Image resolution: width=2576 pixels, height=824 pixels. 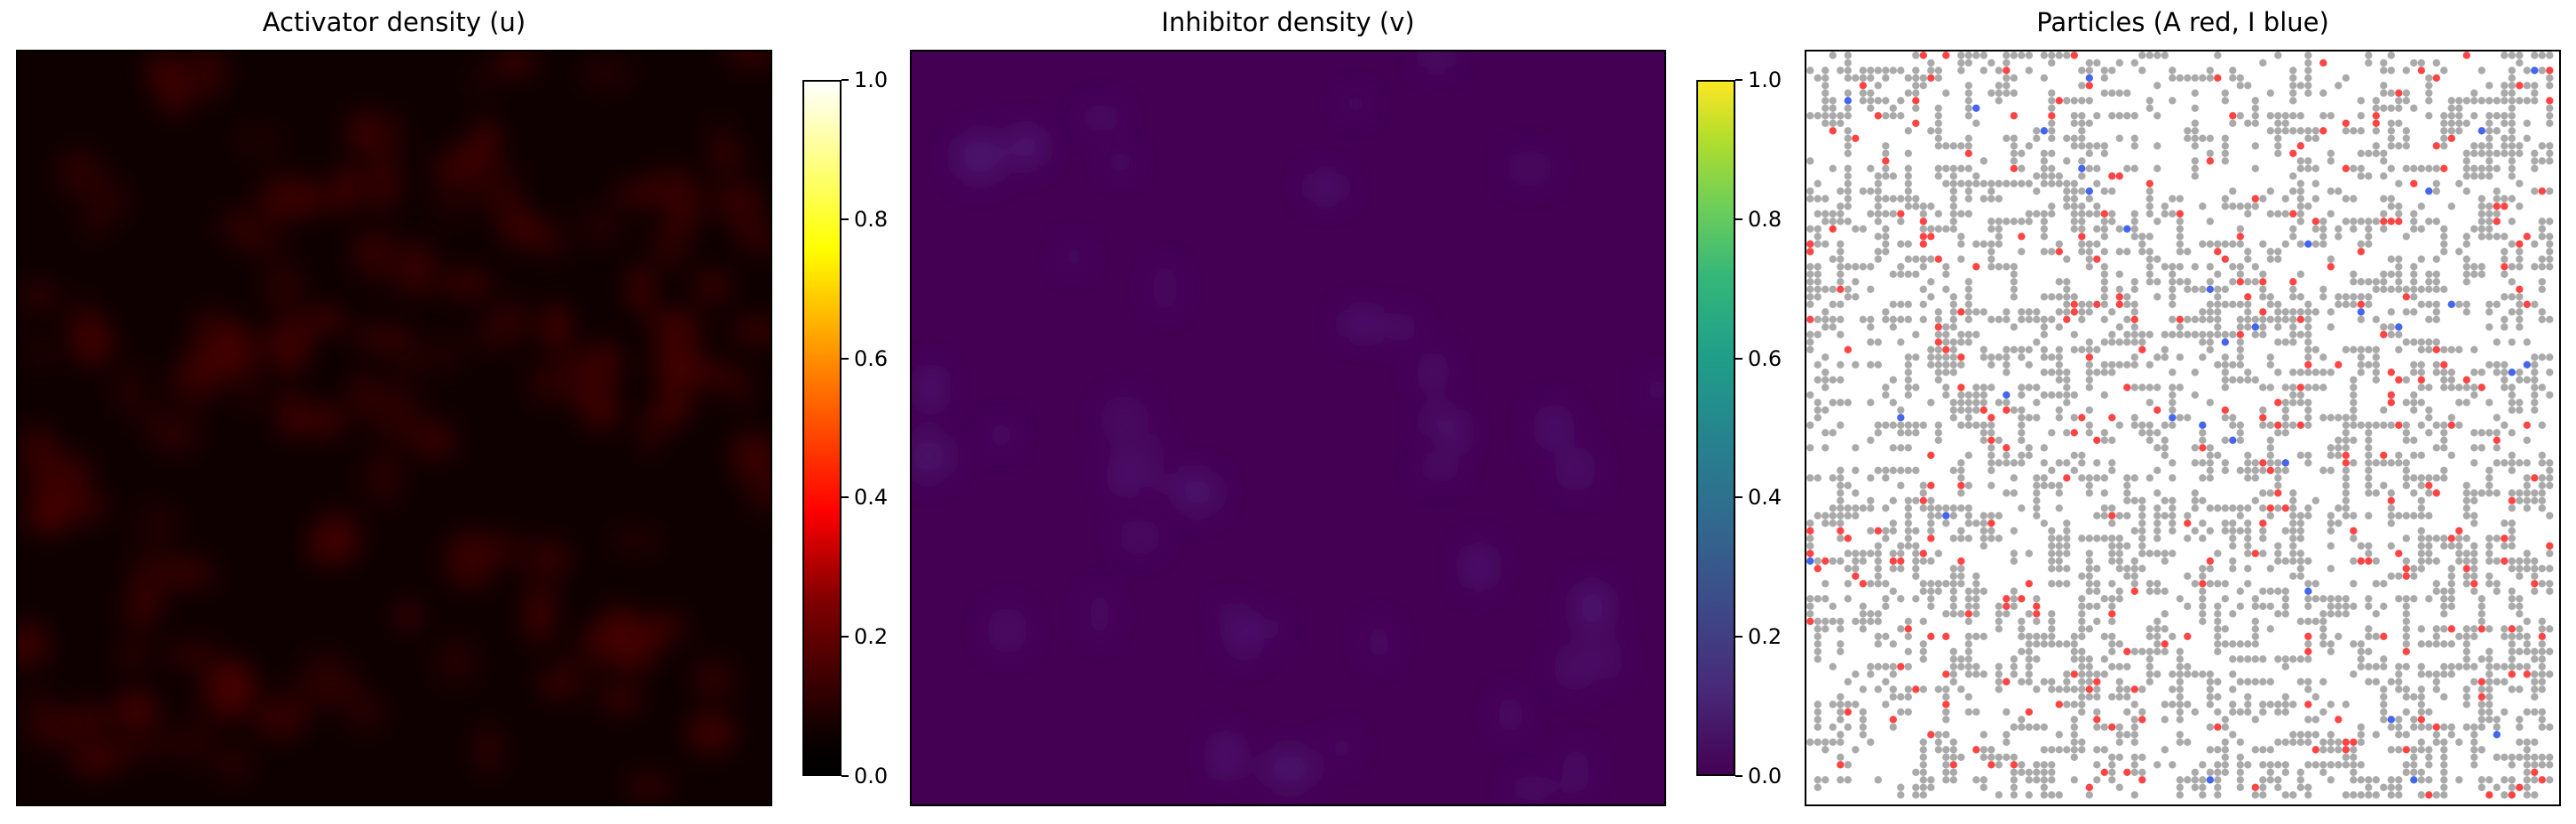 I want to click on particle-dot-inhibitor, so click(x=2210, y=780).